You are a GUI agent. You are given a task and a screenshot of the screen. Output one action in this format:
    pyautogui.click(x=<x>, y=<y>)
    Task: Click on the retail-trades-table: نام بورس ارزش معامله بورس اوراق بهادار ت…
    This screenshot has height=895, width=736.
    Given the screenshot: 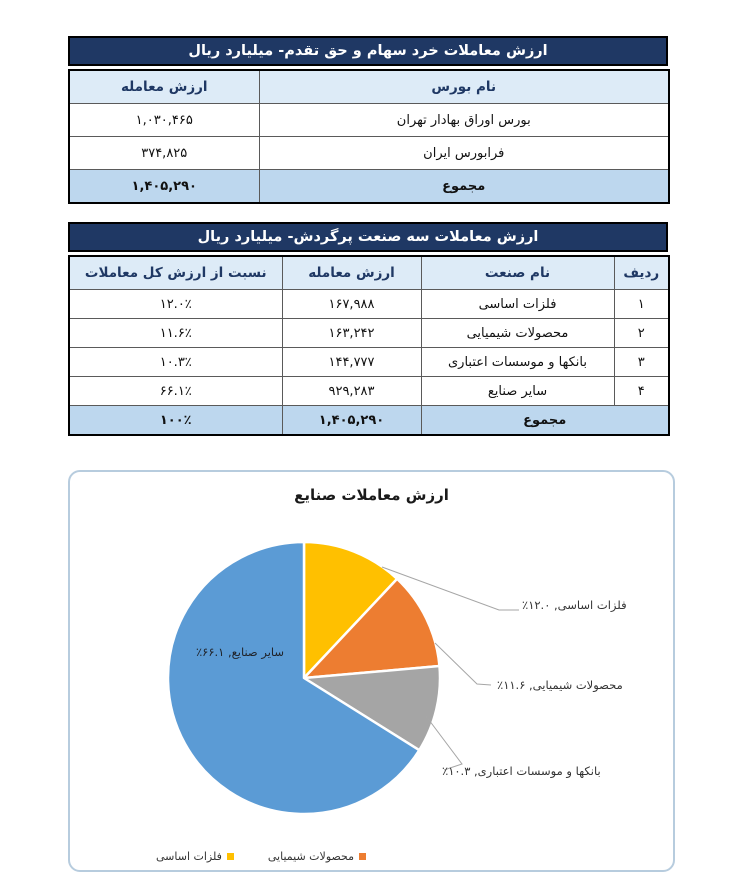 What is the action you would take?
    pyautogui.click(x=369, y=136)
    